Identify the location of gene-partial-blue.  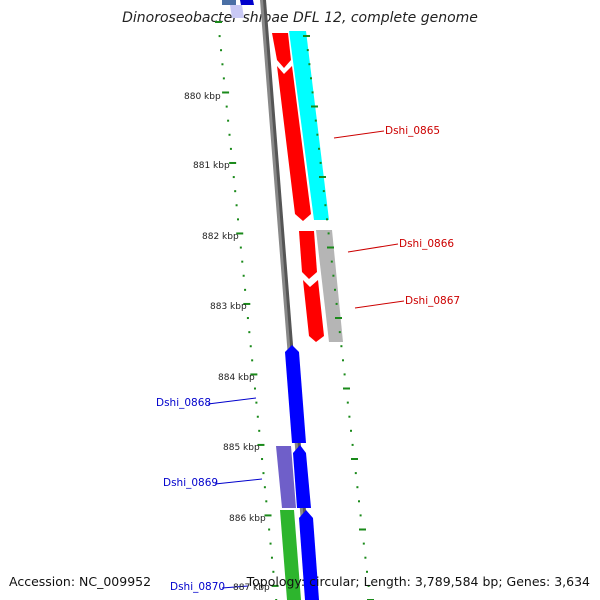
(229, 2).